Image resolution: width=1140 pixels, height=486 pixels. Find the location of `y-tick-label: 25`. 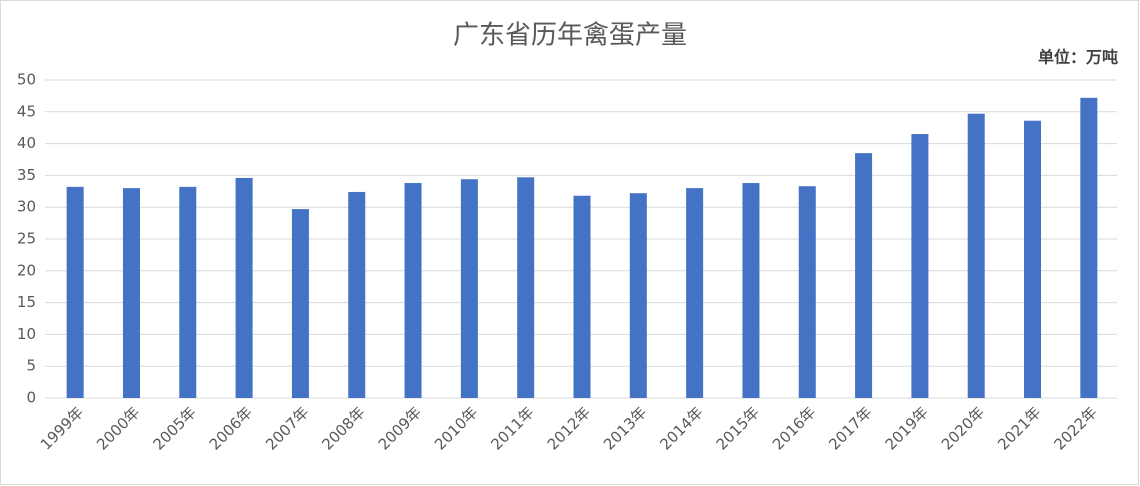

y-tick-label: 25 is located at coordinates (26, 239).